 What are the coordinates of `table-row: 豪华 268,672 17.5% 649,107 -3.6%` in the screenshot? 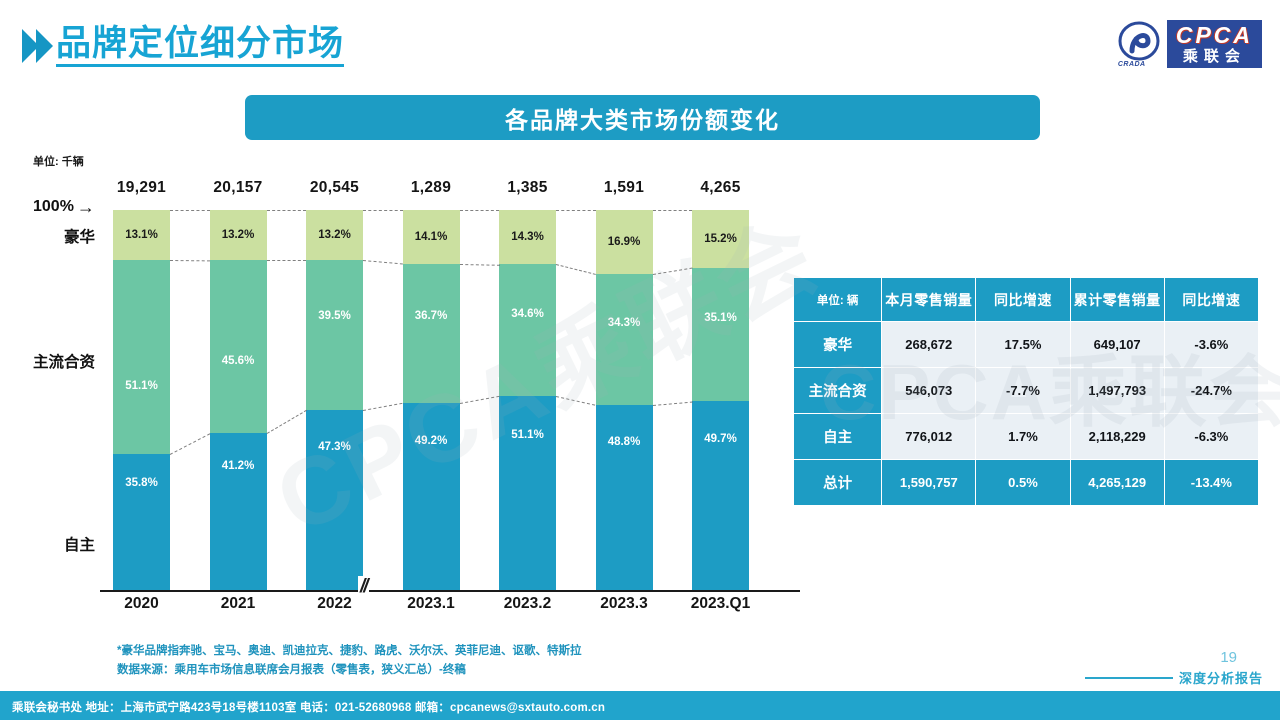 It's located at (1026, 344).